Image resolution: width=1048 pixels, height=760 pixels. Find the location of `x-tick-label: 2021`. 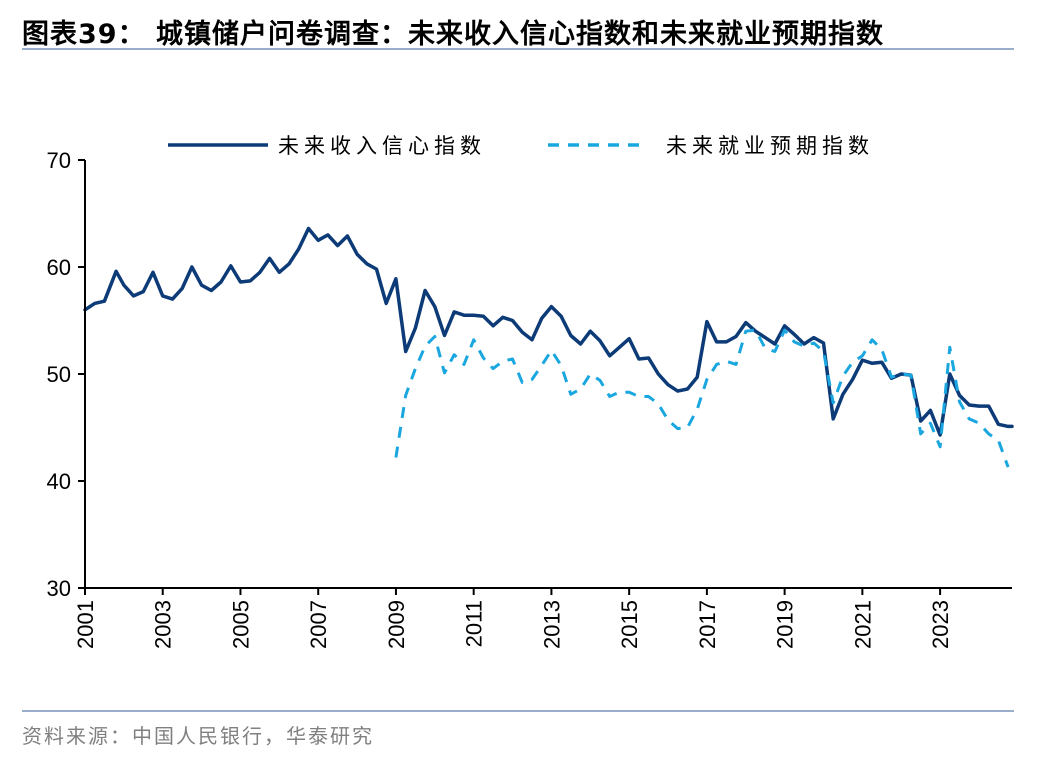

x-tick-label: 2021 is located at coordinates (862, 624).